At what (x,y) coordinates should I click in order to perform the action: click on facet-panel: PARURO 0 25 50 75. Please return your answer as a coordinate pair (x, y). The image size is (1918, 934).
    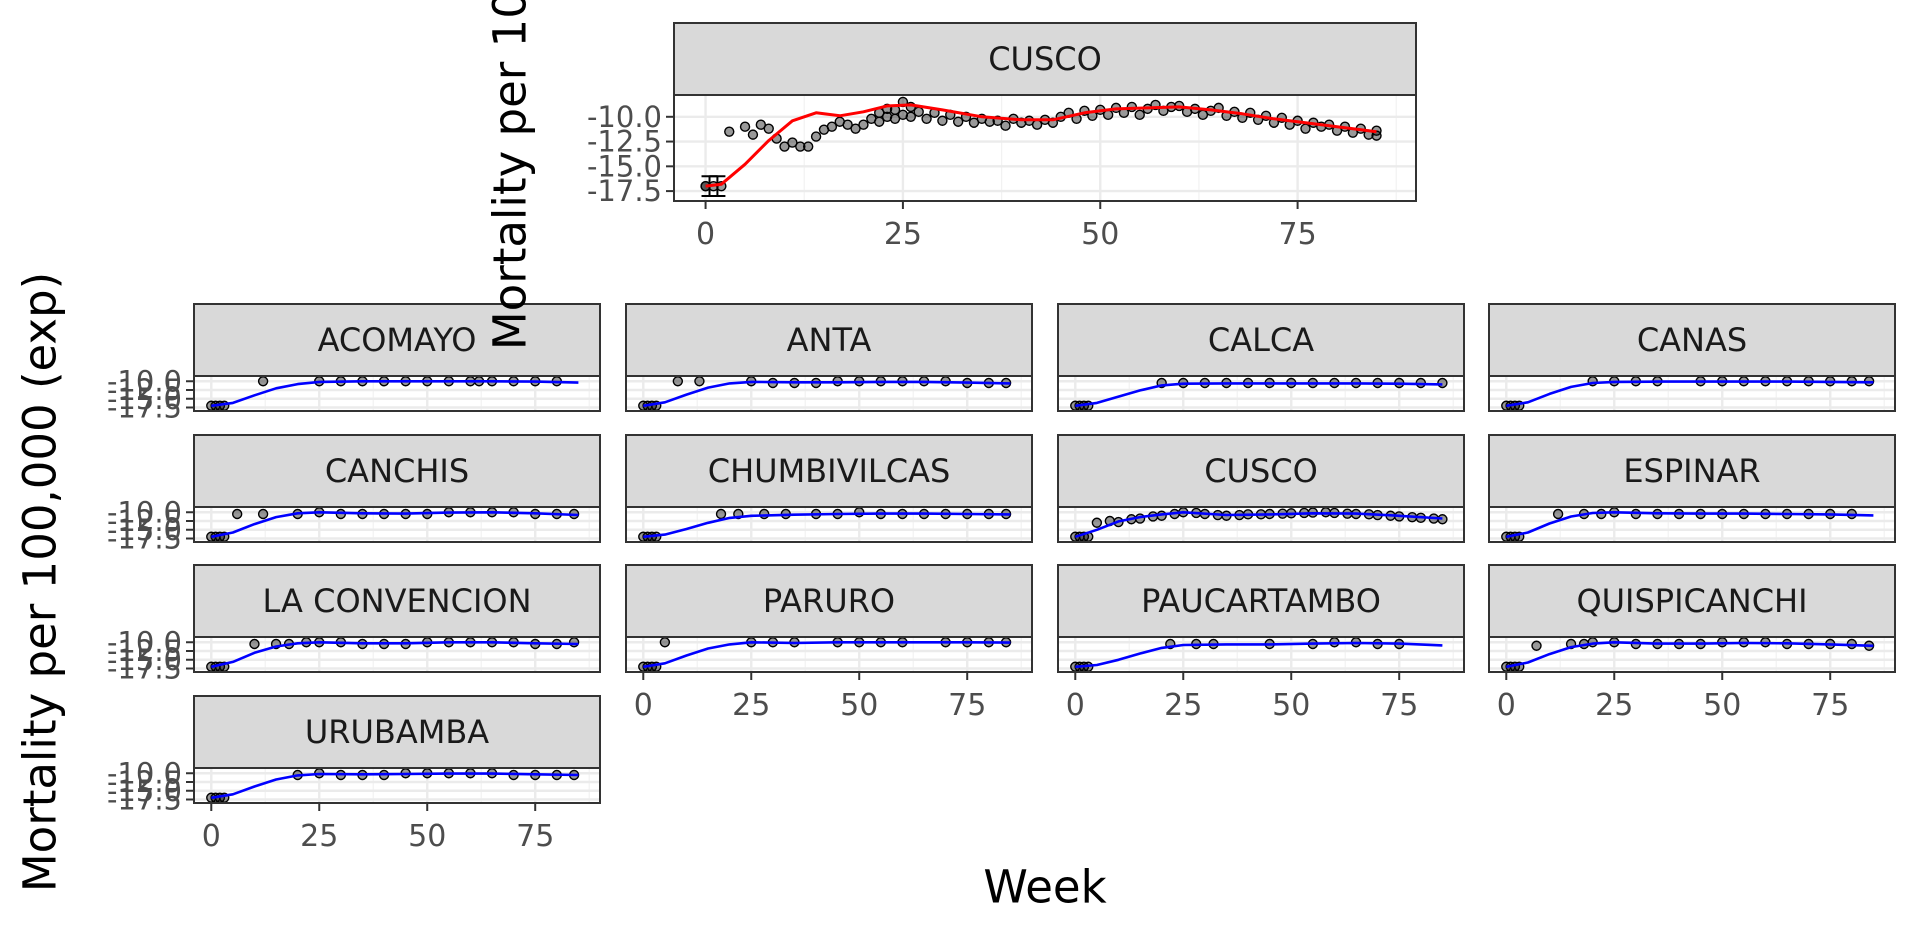
    Looking at the image, I should click on (829, 644).